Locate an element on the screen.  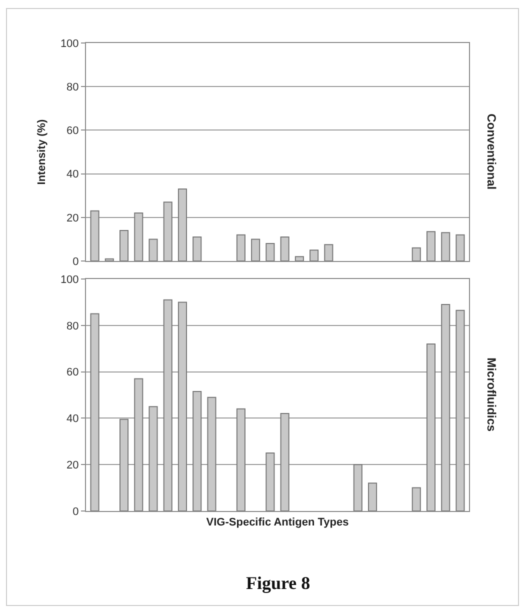
y2-axis-title: Conventional is located at coordinates (491, 152).